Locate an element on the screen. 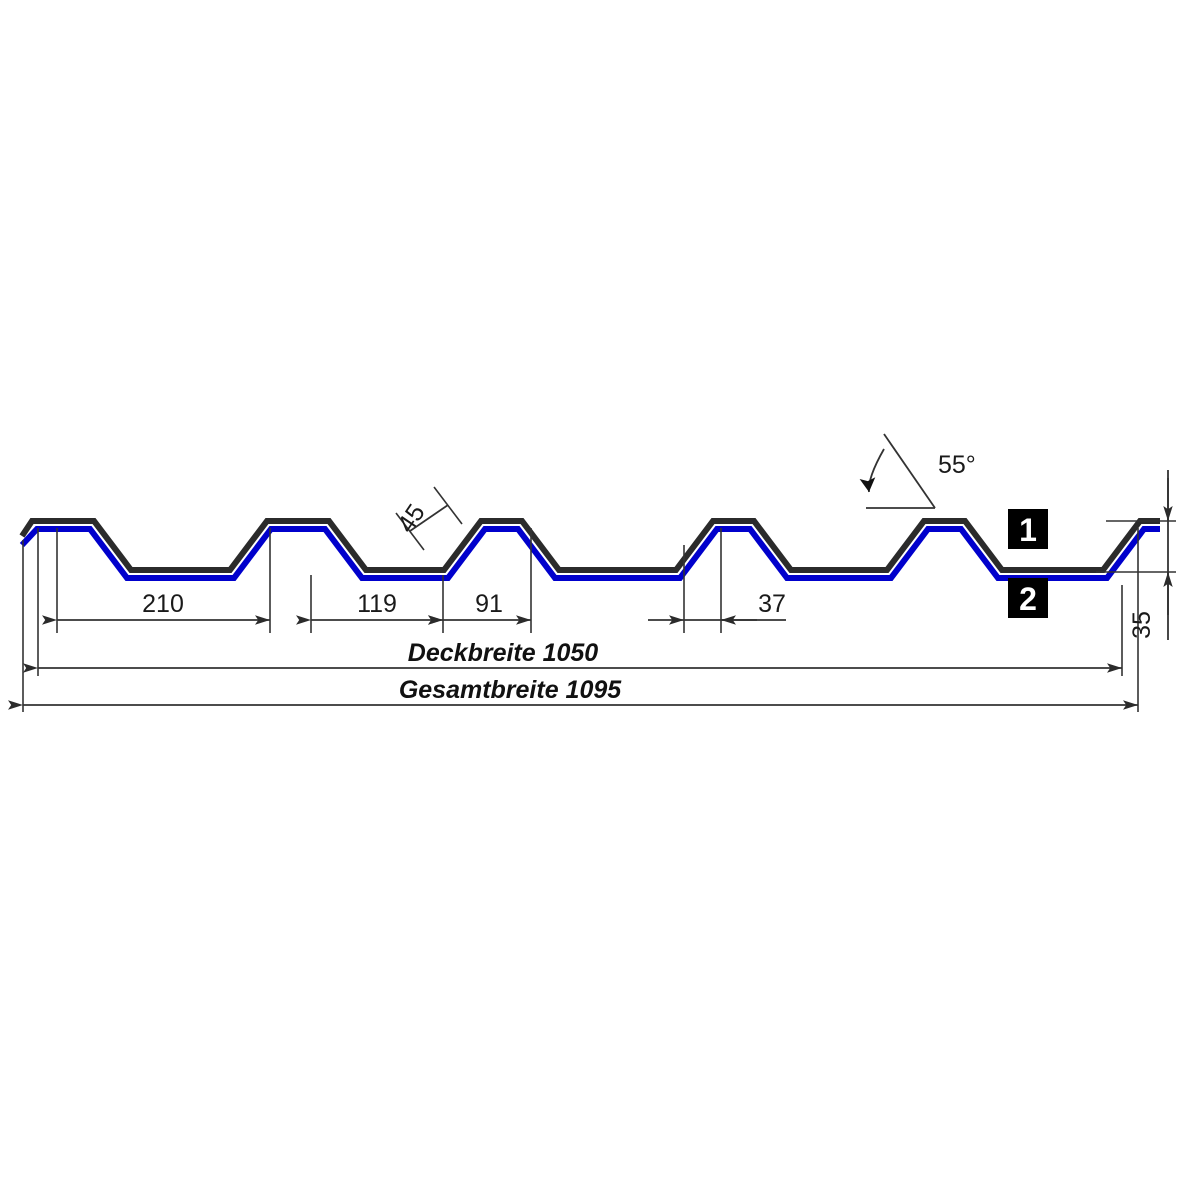  dimension-label-55deg: 55° is located at coordinates (957, 465).